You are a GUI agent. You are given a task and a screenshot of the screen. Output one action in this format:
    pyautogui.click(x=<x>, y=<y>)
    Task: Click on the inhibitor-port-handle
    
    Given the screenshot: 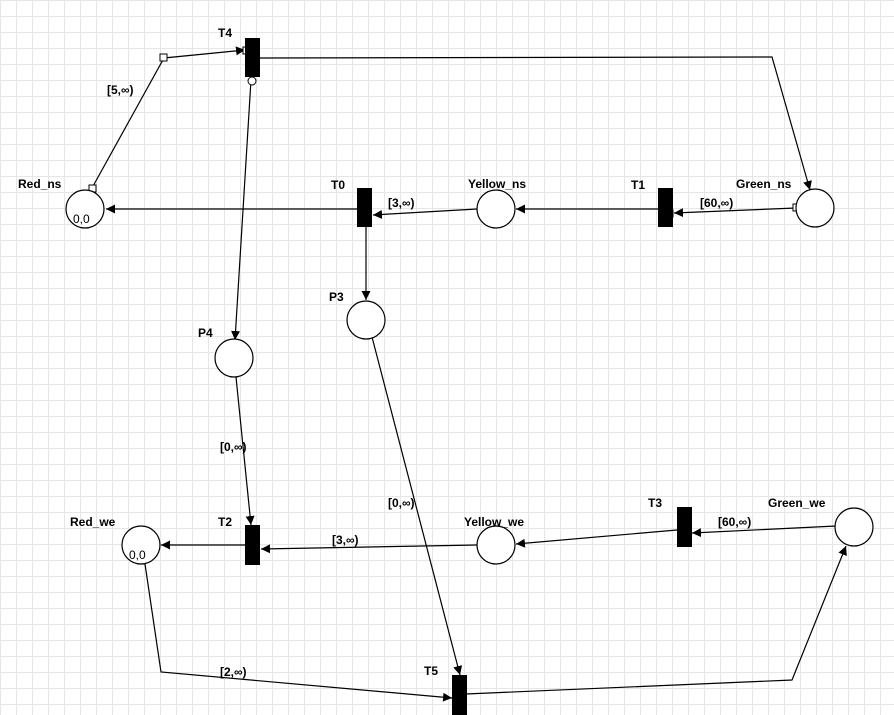 What is the action you would take?
    pyautogui.click(x=252, y=81)
    